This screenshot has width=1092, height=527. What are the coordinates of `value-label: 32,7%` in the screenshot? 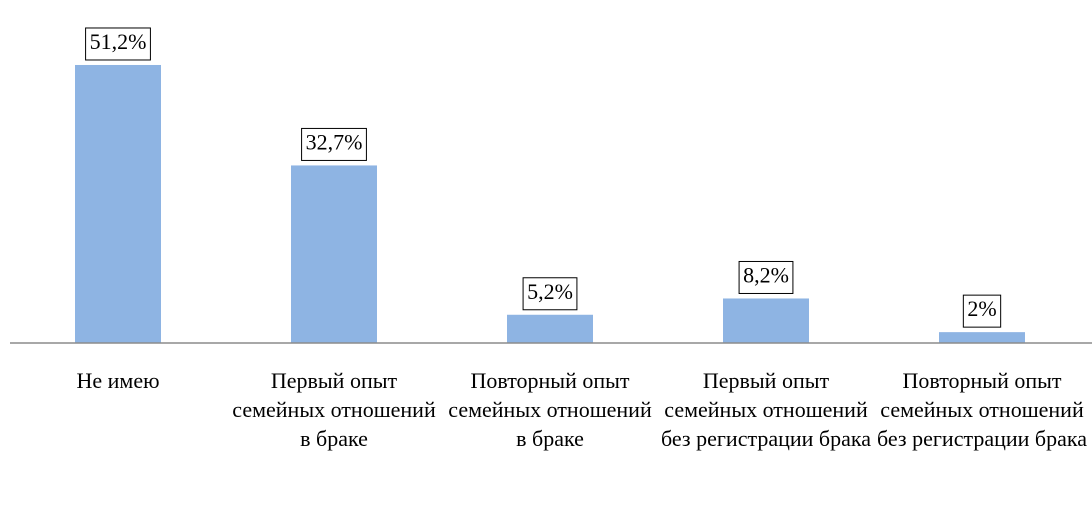 It's located at (334, 141).